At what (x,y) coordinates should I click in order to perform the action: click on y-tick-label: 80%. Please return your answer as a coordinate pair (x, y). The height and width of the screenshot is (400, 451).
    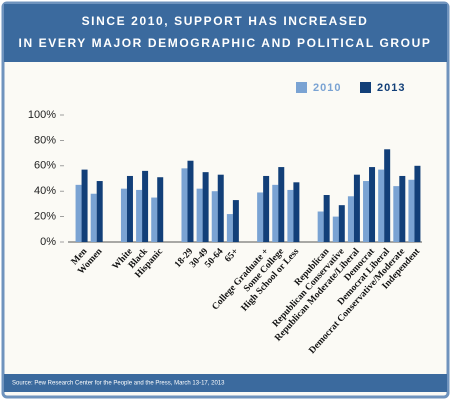
    Looking at the image, I should click on (45, 140).